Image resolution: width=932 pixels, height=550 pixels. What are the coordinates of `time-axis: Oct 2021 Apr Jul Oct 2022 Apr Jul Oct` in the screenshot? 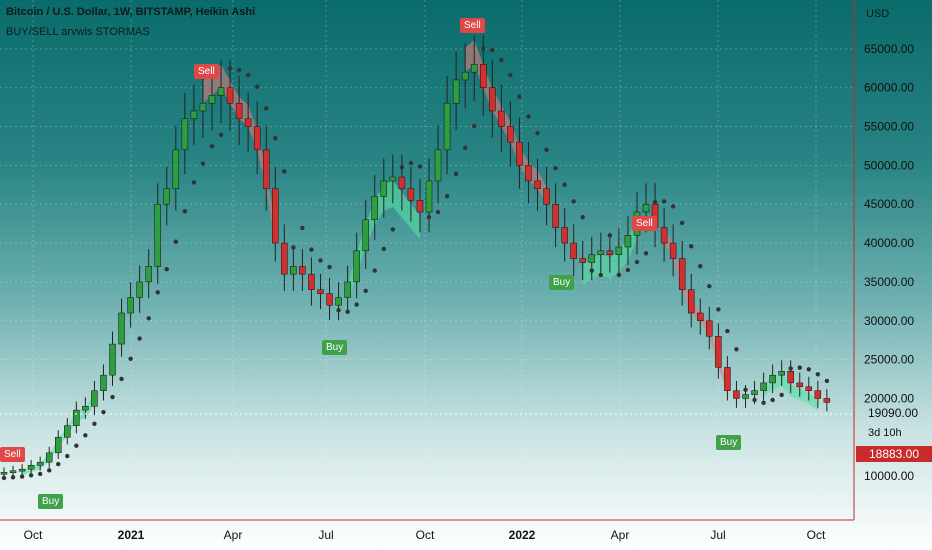 It's located at (425, 535).